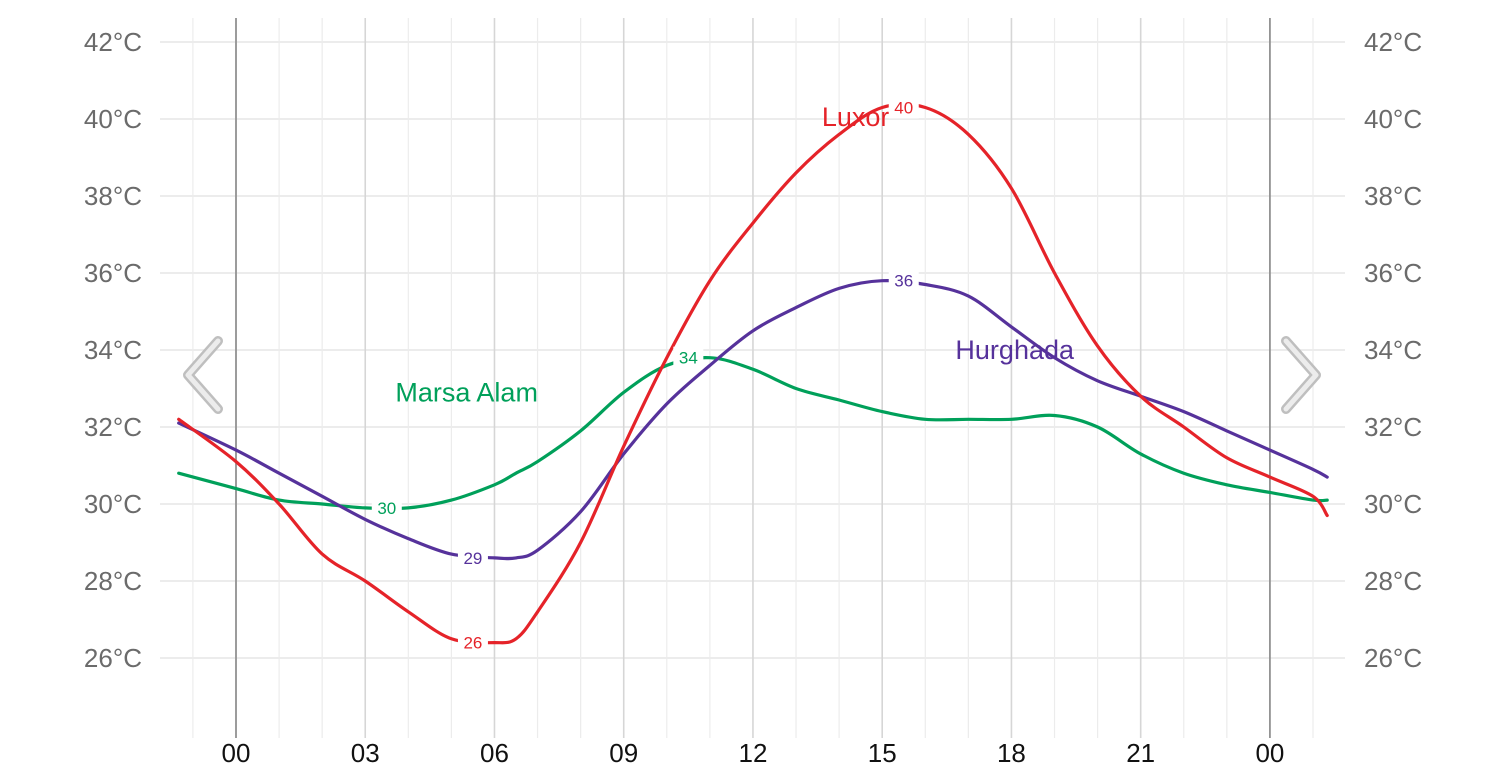  I want to click on point-label-marsa-alam: 30, so click(386, 508).